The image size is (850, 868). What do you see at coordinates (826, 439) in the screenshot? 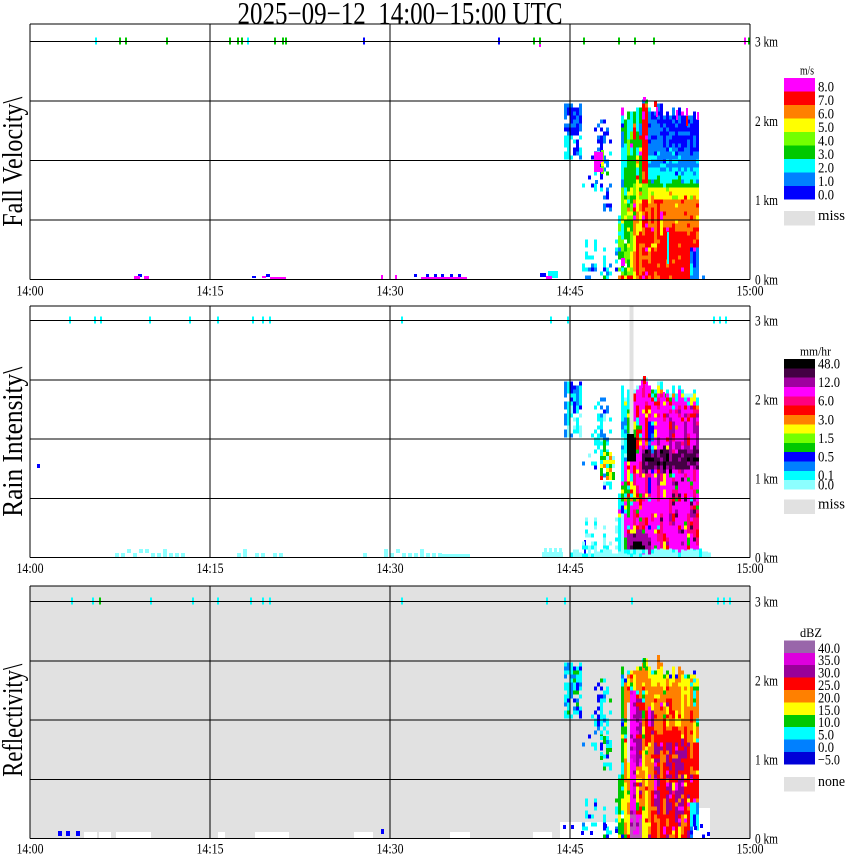
I see `svg-text: 1.5` at bounding box center [826, 439].